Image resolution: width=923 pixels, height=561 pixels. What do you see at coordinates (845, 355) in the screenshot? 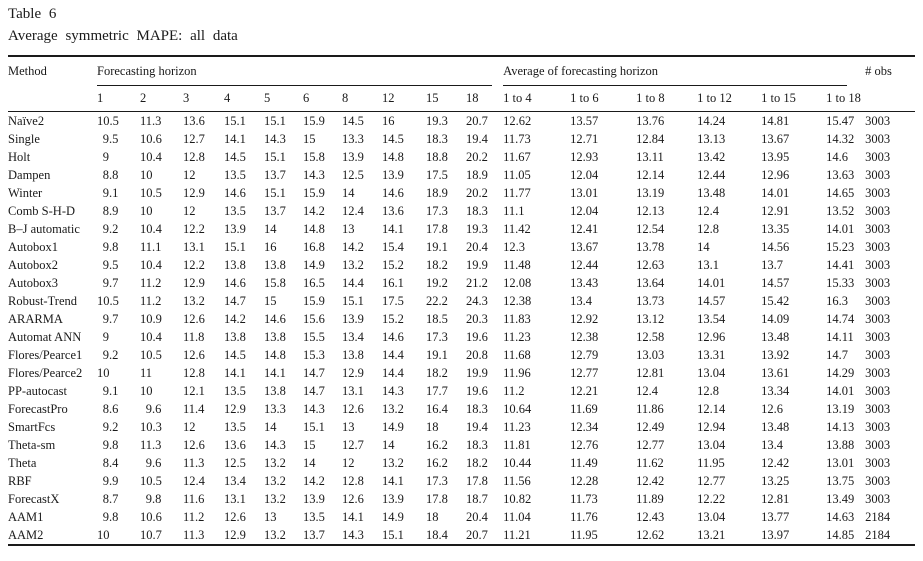
I see `cell-average: 14.7` at bounding box center [845, 355].